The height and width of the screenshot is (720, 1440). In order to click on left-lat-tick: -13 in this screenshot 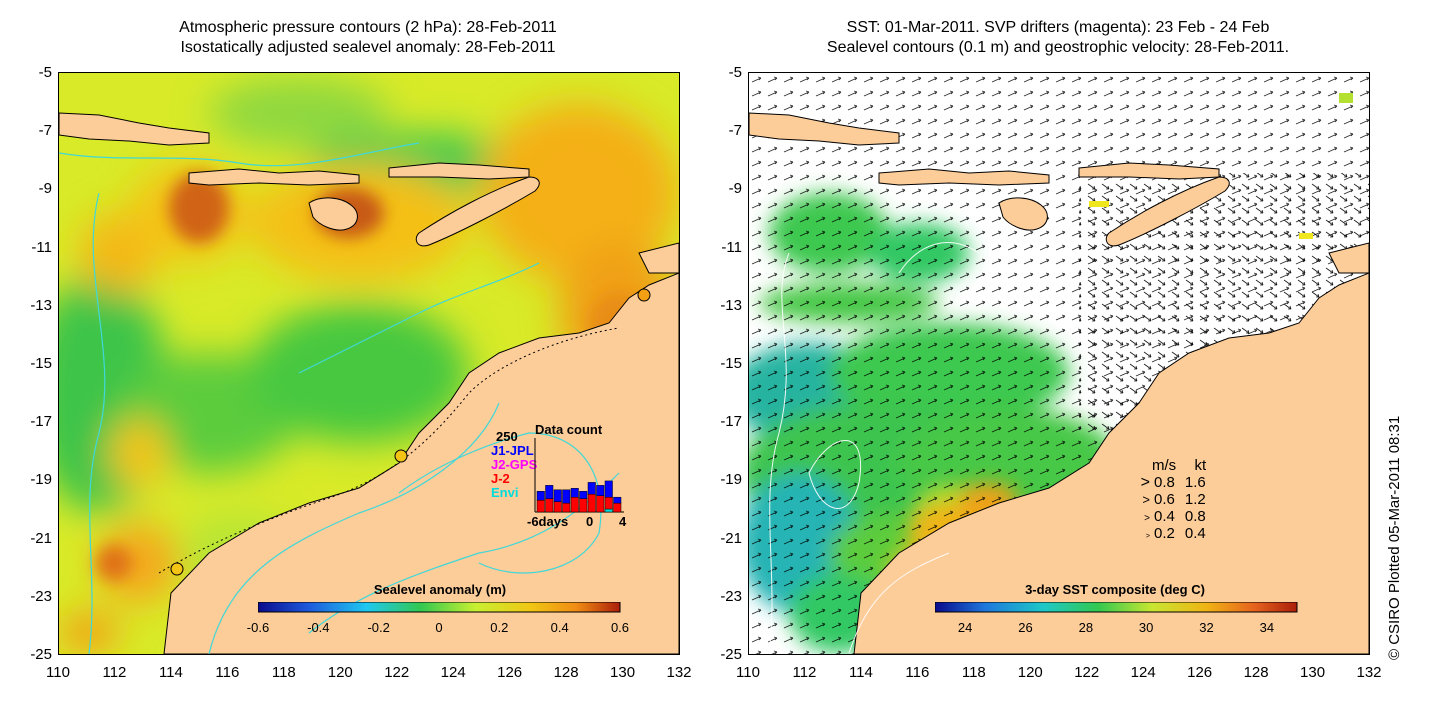, I will do `click(41, 305)`.